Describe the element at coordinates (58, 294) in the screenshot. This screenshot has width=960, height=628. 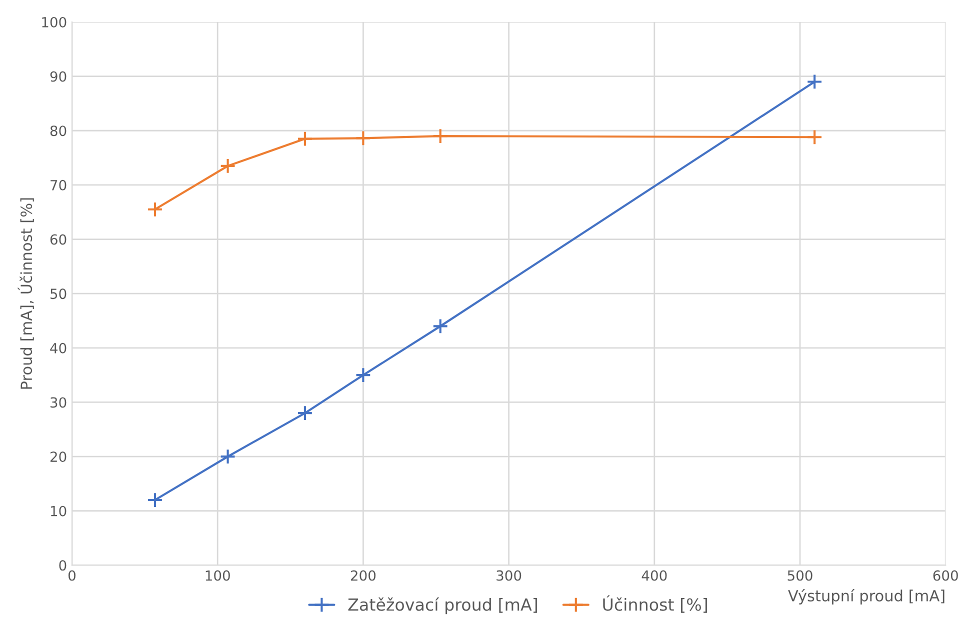
I see `y-tick-label: 50` at that location.